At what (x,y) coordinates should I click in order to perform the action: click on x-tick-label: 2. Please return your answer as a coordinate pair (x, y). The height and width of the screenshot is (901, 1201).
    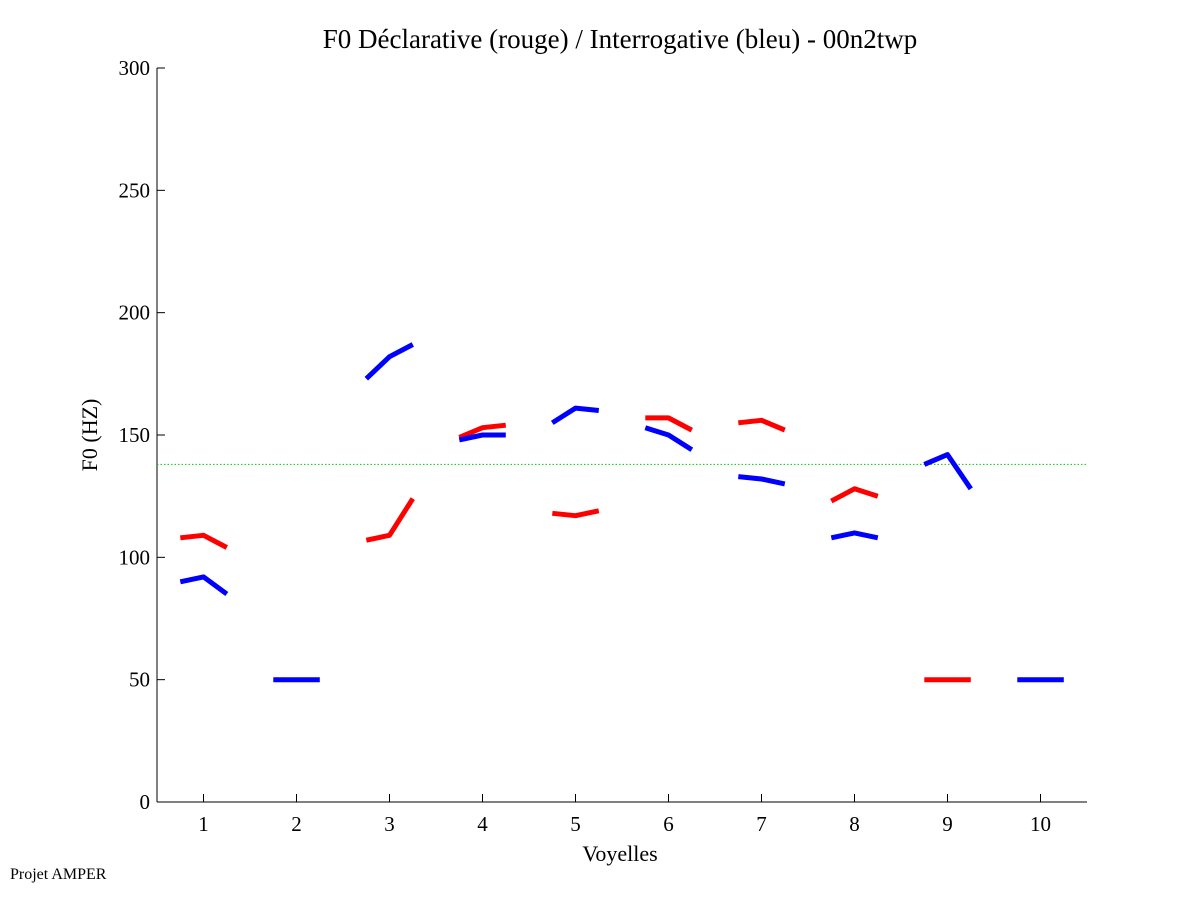
    Looking at the image, I should click on (296, 824).